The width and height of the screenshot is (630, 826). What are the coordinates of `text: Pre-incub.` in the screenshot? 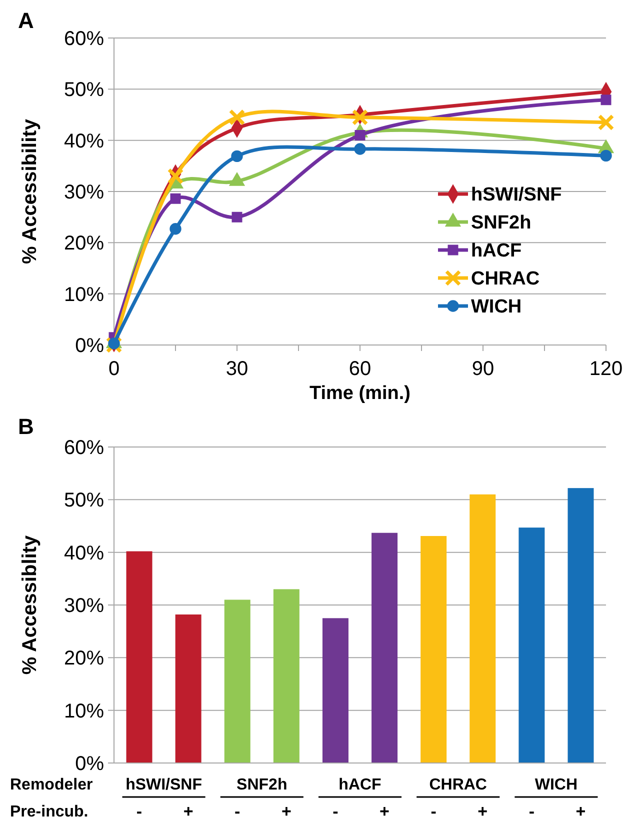 It's located at (49, 812).